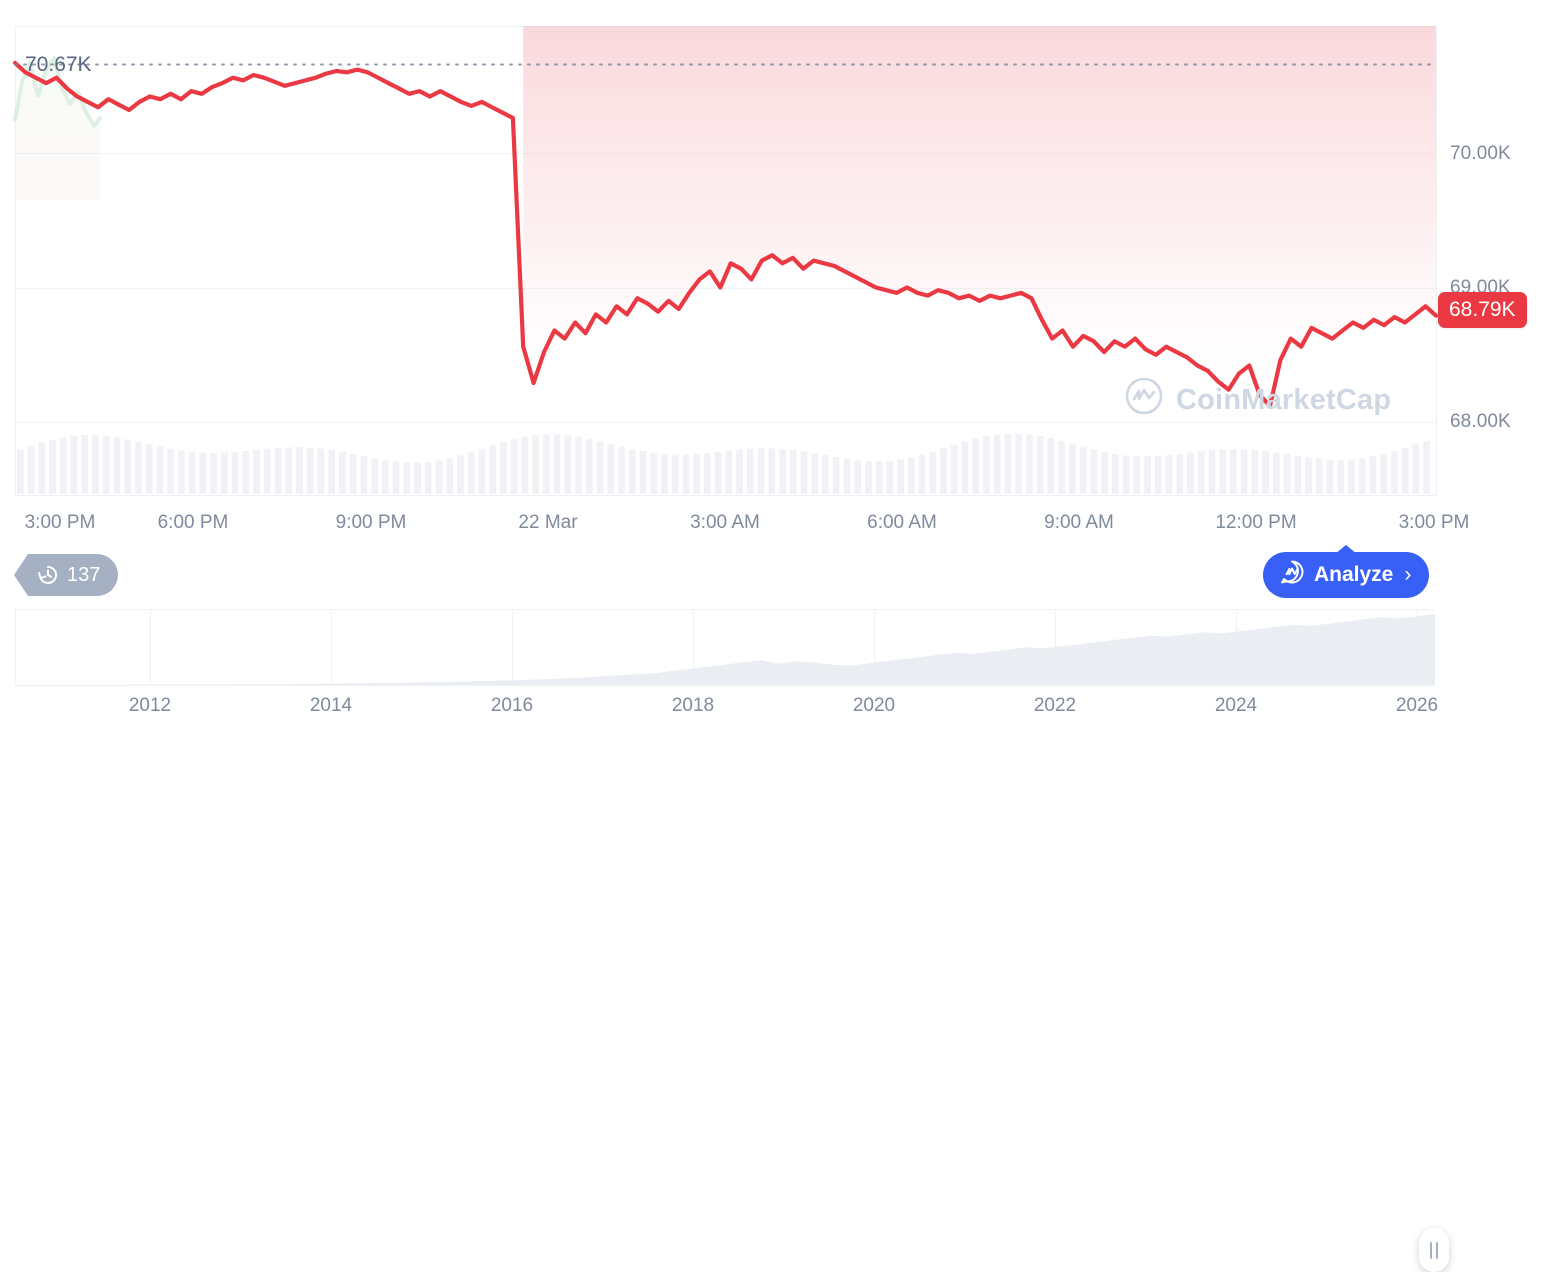 Image resolution: width=1566 pixels, height=1272 pixels. Describe the element at coordinates (1346, 549) in the screenshot. I see `analyze-button-pointer` at that location.